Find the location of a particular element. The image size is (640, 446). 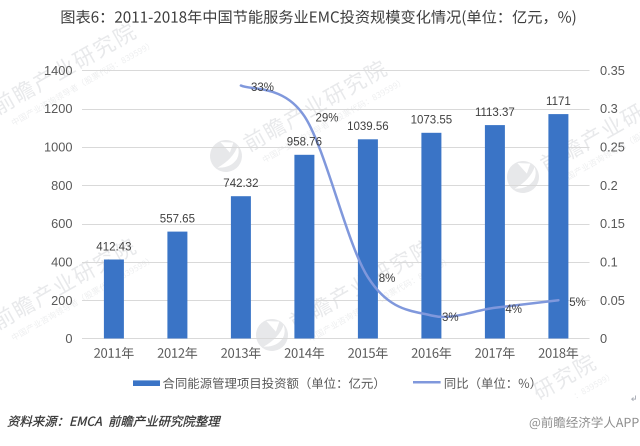

svg-text: 1171 is located at coordinates (558, 102).